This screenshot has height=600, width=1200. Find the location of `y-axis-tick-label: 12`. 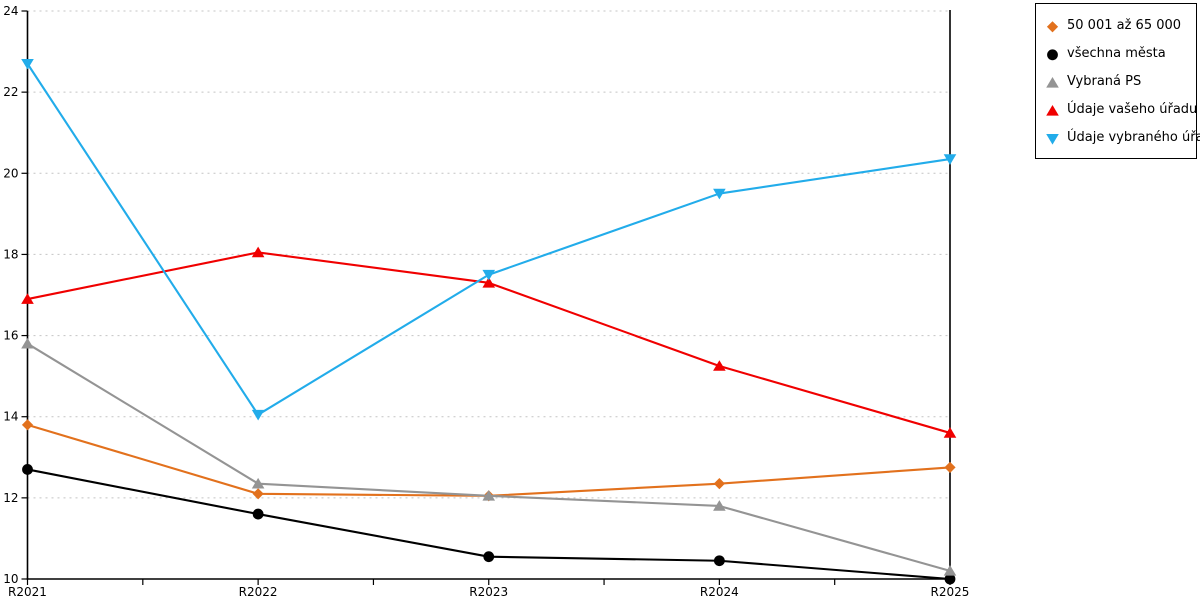

y-axis-tick-label: 12 is located at coordinates (10, 498).